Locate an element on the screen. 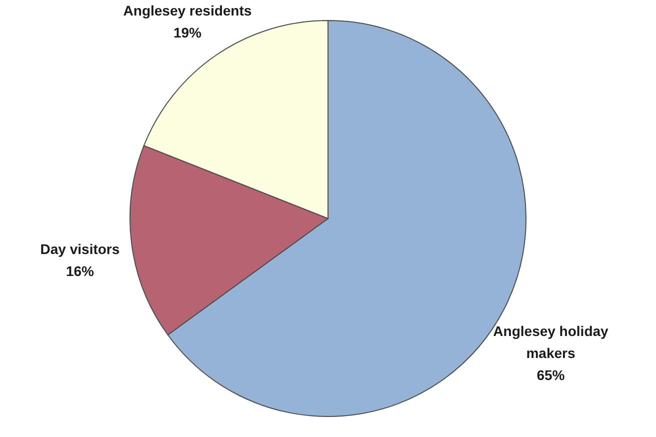 This screenshot has width=656, height=437. data-label: 19% is located at coordinates (187, 32).